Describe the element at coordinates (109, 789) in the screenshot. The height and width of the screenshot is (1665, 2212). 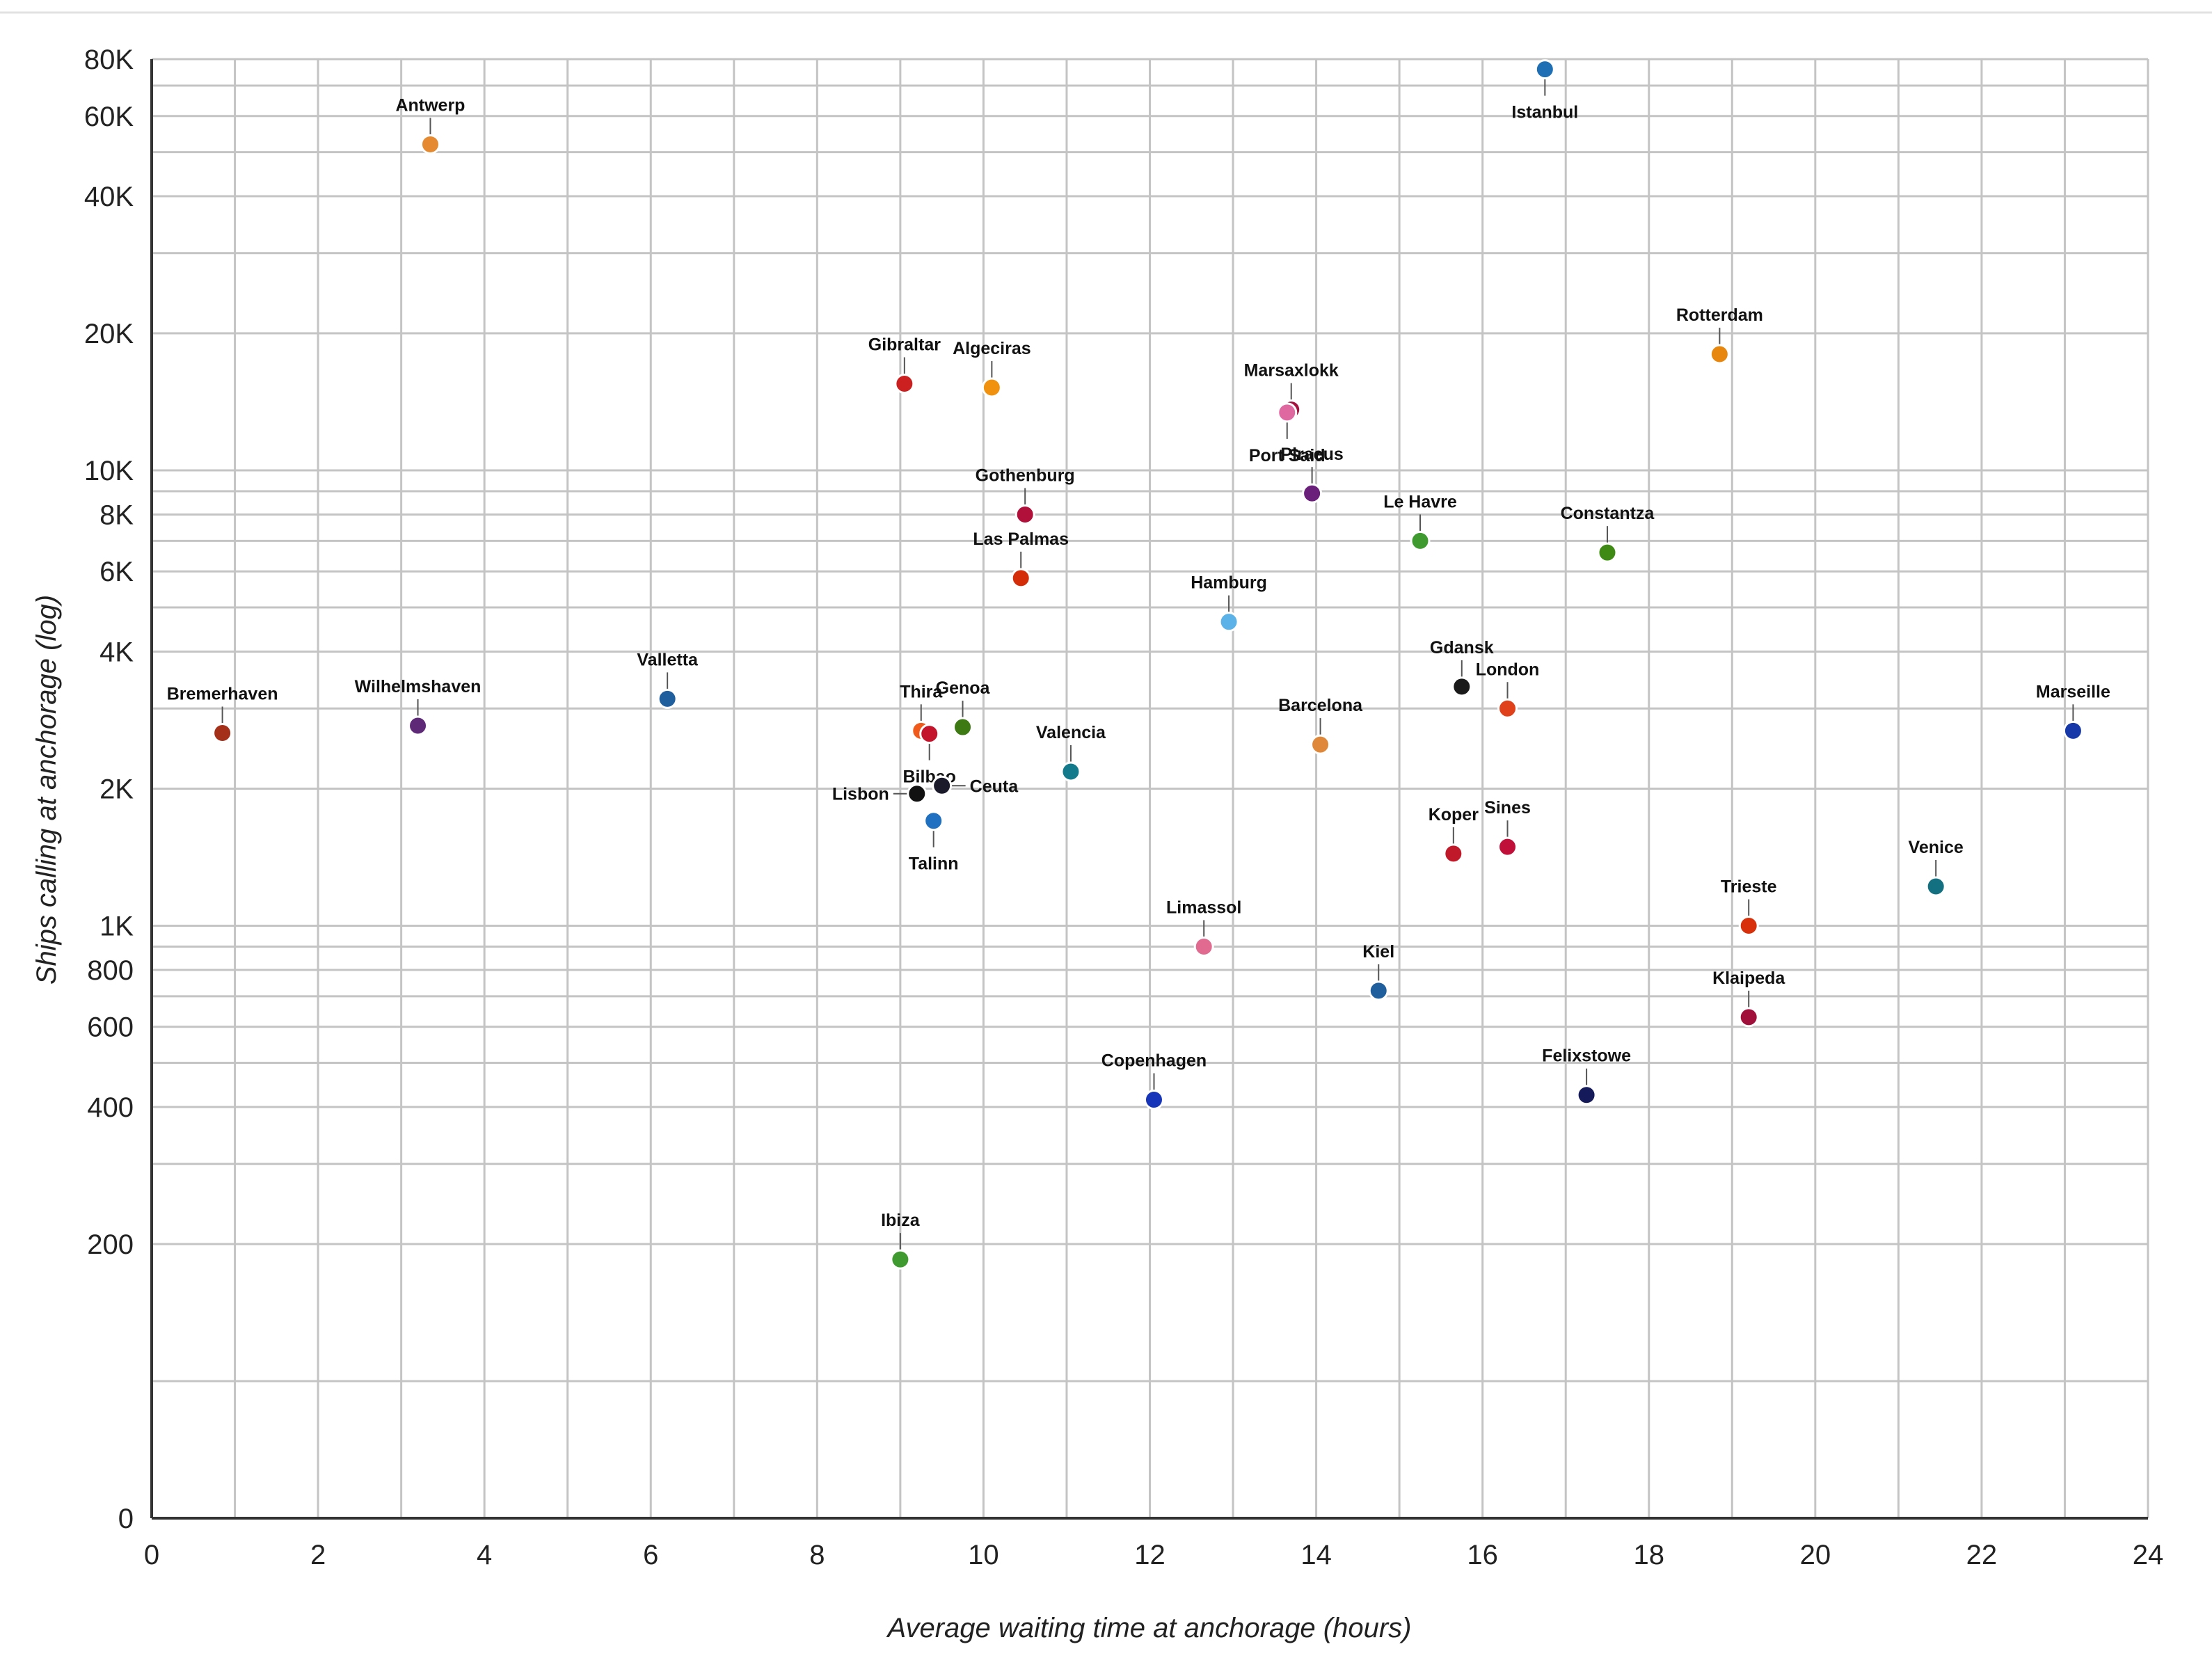
I see `y-tick-labels: 0 200 400 600 800 1K 2K 4K 6K 8K 10K 20K 40K 60K 80K` at that location.